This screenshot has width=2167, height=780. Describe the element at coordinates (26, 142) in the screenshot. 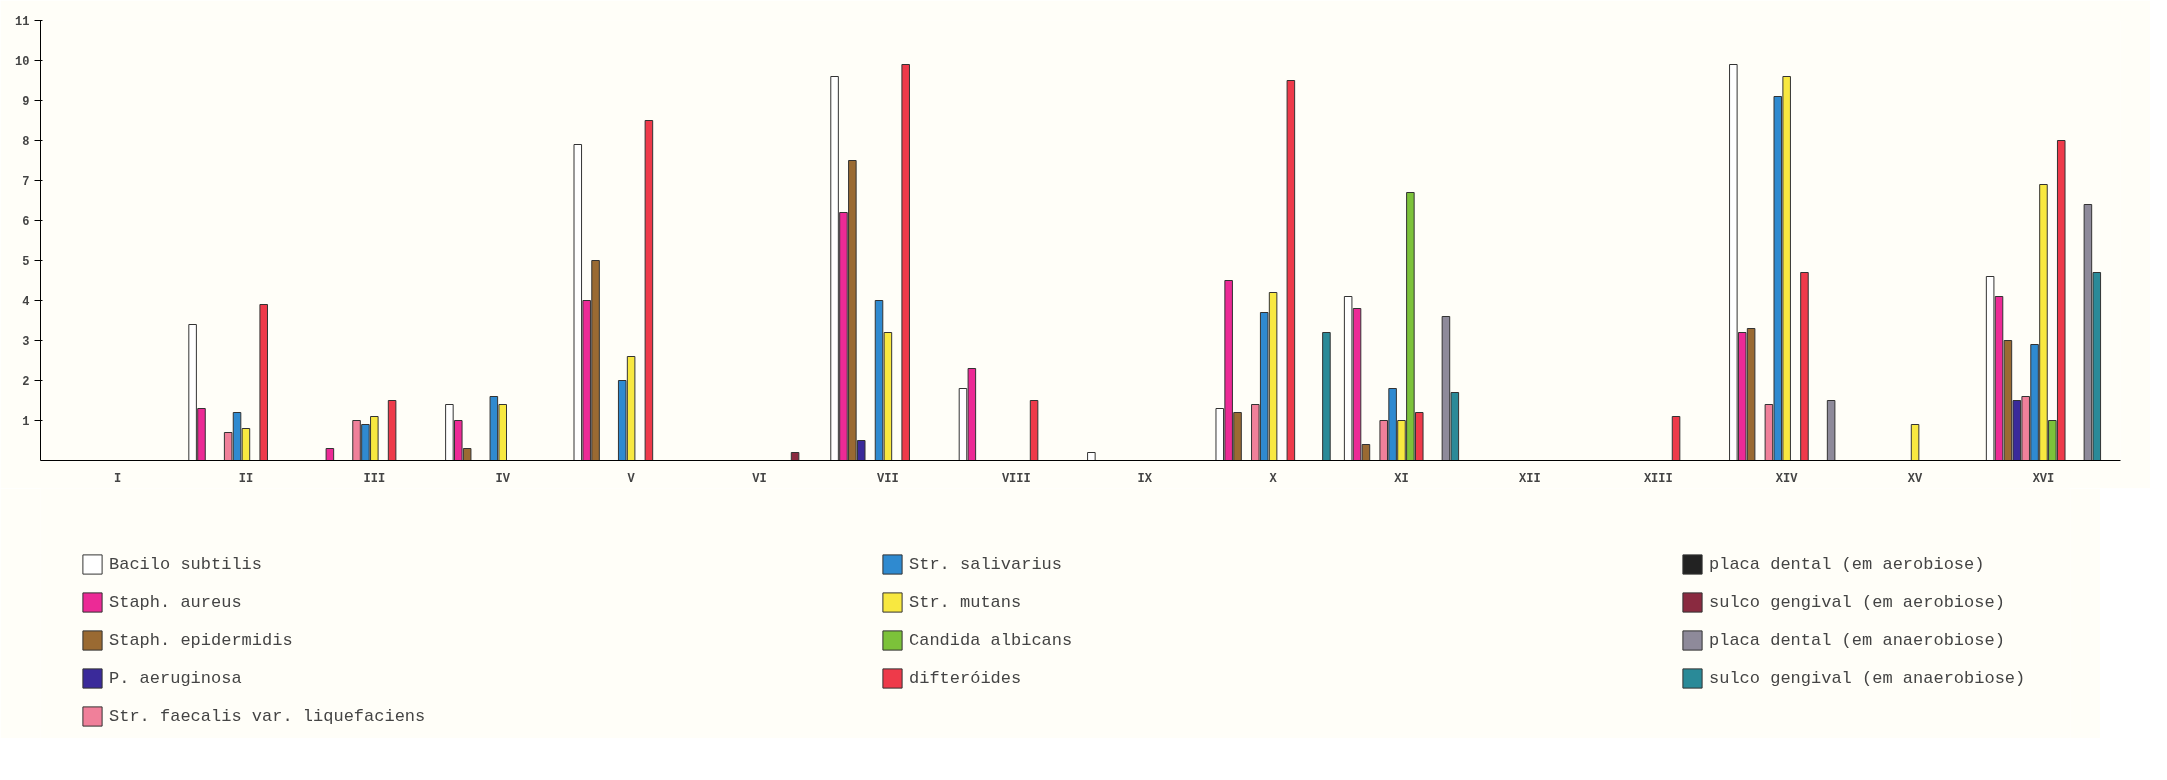

I see `y-tick-label: 8` at that location.